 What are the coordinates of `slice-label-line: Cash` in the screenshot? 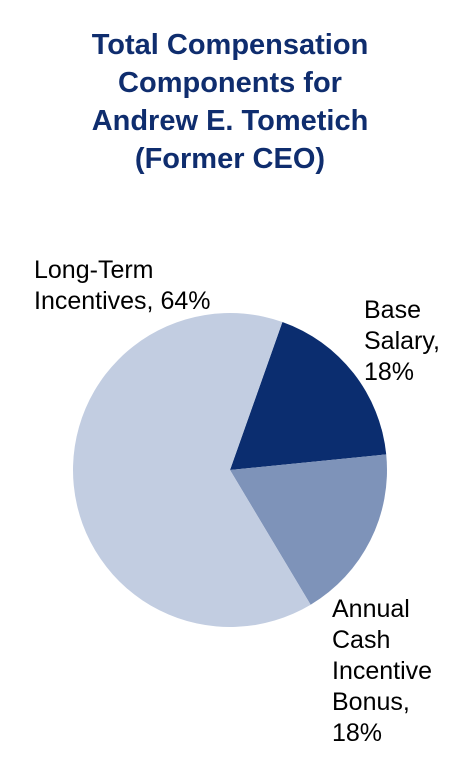 It's located at (361, 640).